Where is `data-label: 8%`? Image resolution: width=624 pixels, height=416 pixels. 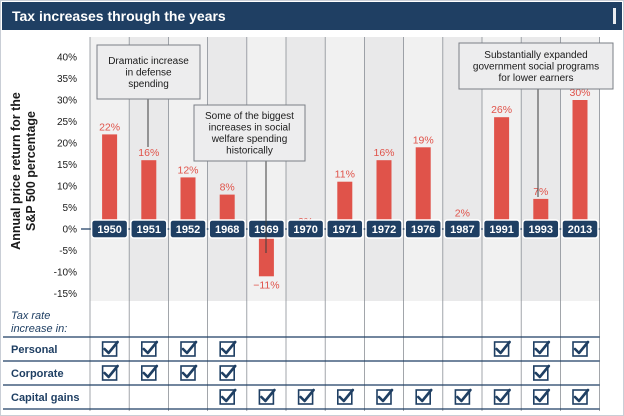 data-label: 8% is located at coordinates (227, 188).